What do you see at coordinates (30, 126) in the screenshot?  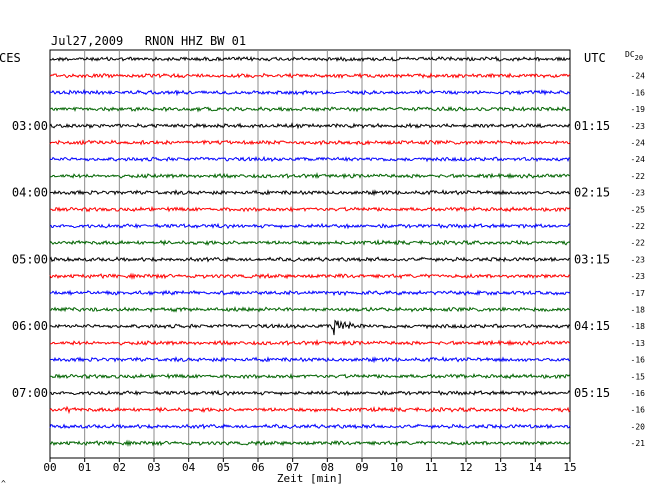 I see `local-time-label: 03:00` at bounding box center [30, 126].